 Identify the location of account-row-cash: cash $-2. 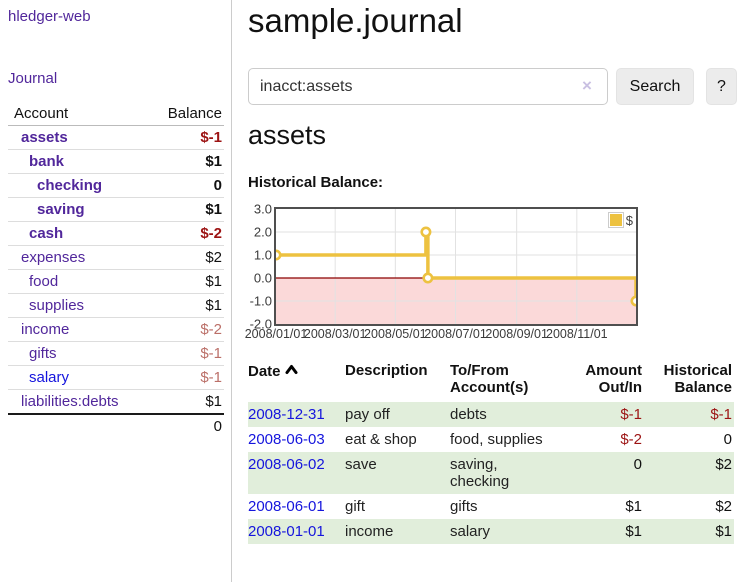
(116, 233).